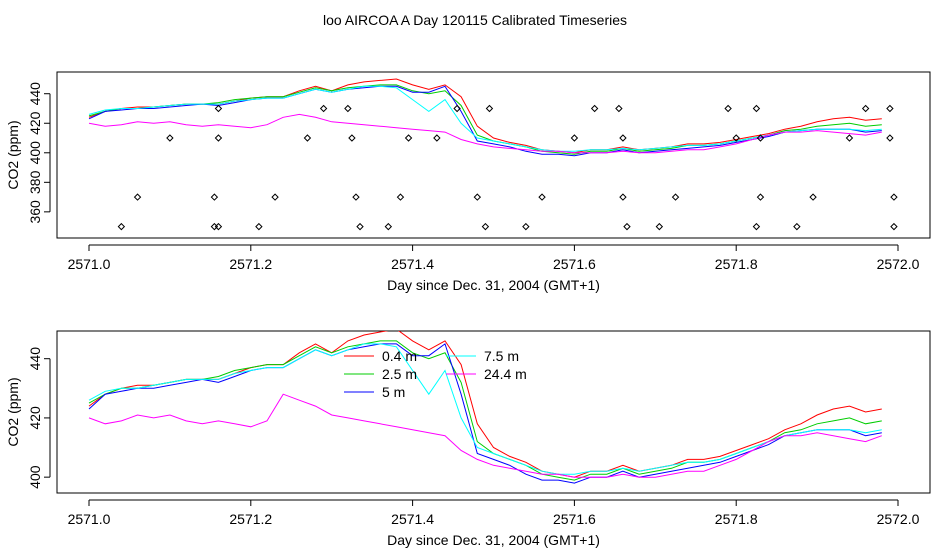  I want to click on legend-label: 0.4 m, so click(399, 356).